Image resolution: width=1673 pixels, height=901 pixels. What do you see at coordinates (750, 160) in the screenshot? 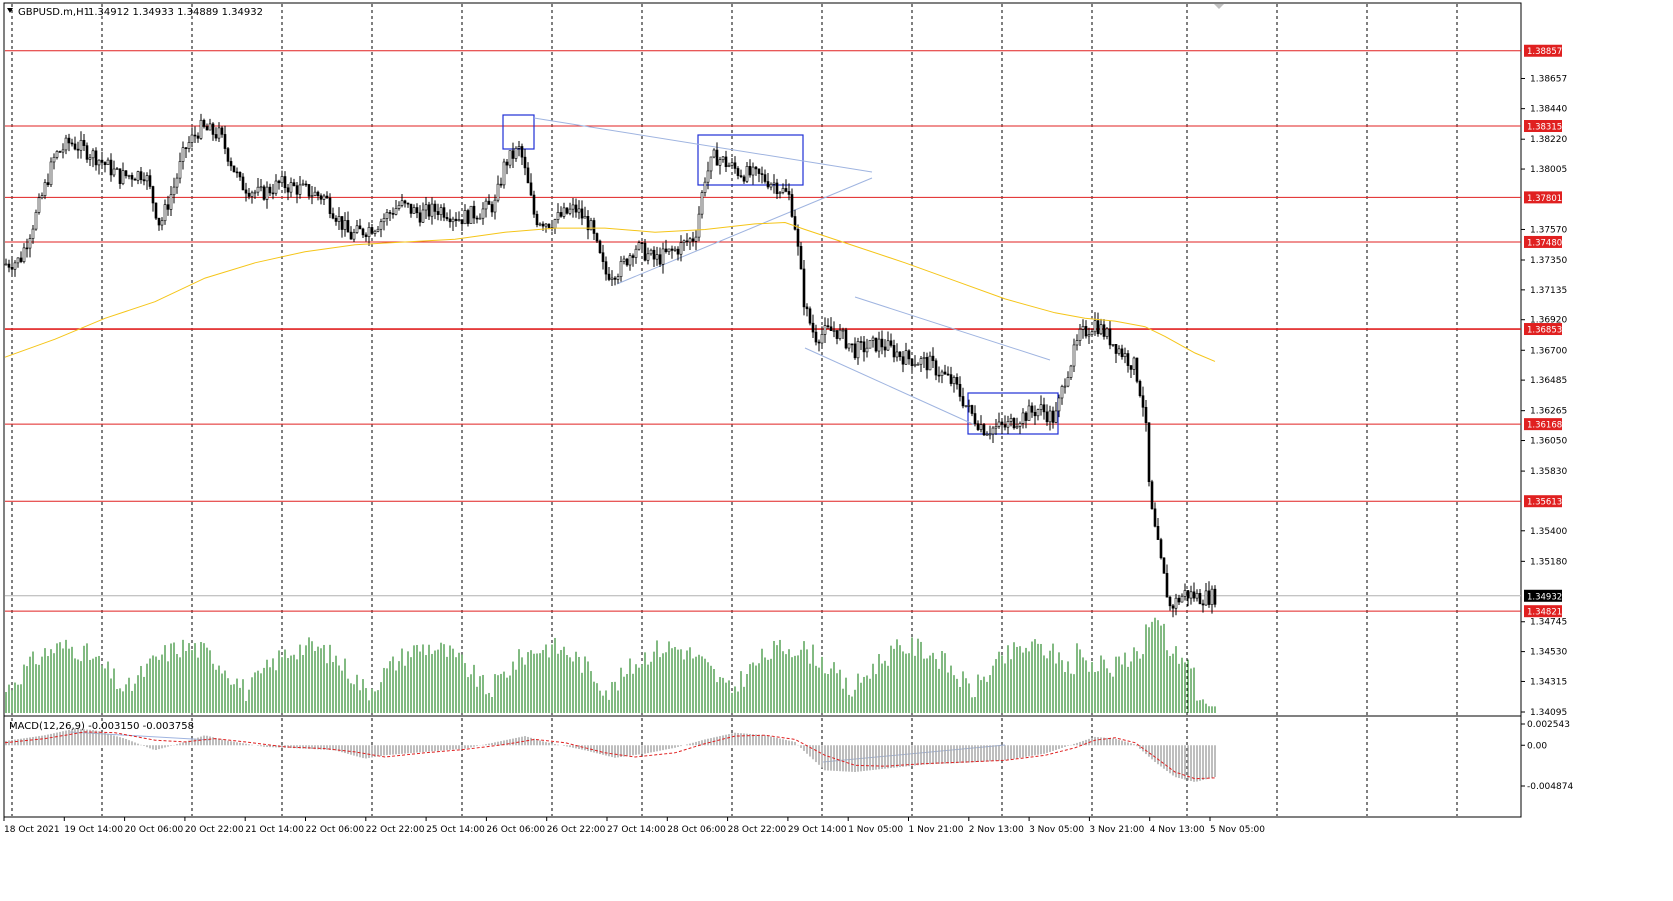
I see `pattern-box` at bounding box center [750, 160].